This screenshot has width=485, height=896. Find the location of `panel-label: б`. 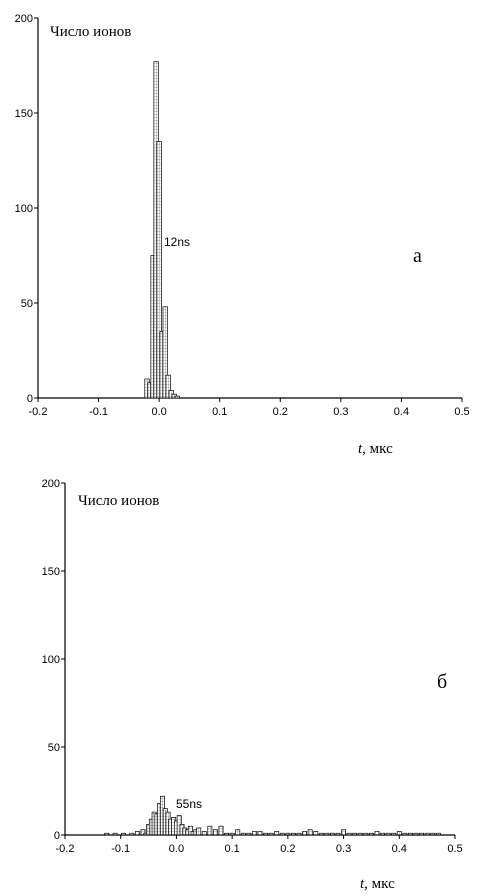

panel-label: б is located at coordinates (442, 682).